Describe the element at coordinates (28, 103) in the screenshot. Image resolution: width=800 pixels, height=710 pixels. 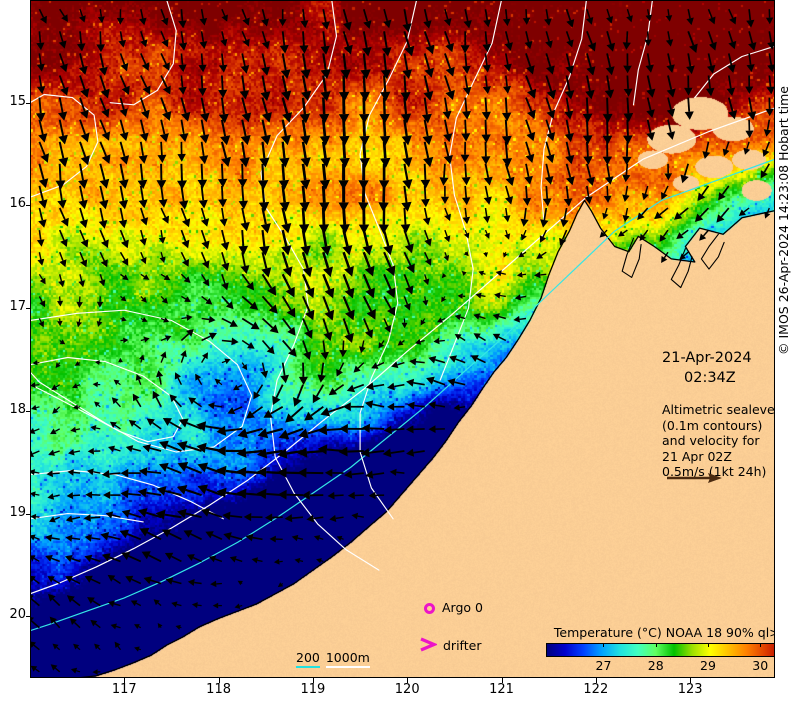
I see `y-tick-mark` at that location.